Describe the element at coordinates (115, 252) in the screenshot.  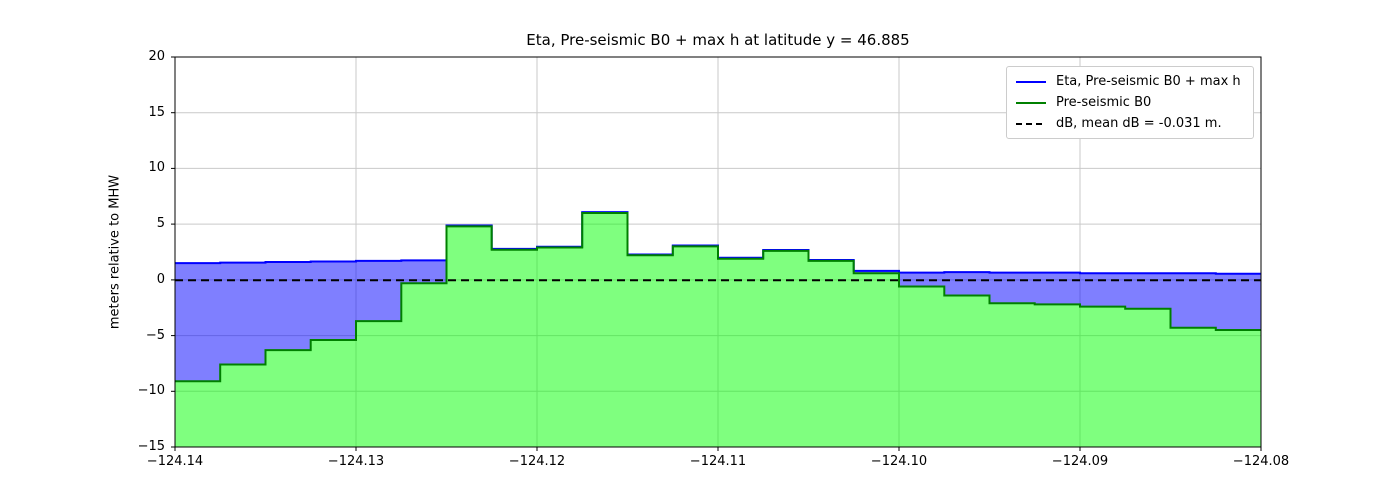
I see `y-axis-label: meters relative to MHW` at that location.